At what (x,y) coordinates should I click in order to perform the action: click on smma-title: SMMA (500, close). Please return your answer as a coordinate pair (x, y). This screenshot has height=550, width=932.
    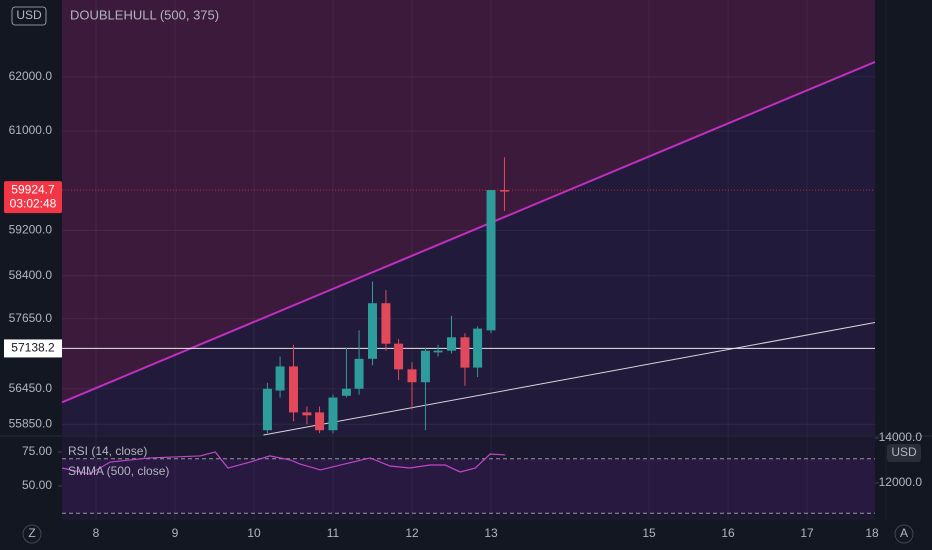
    Looking at the image, I should click on (118, 471).